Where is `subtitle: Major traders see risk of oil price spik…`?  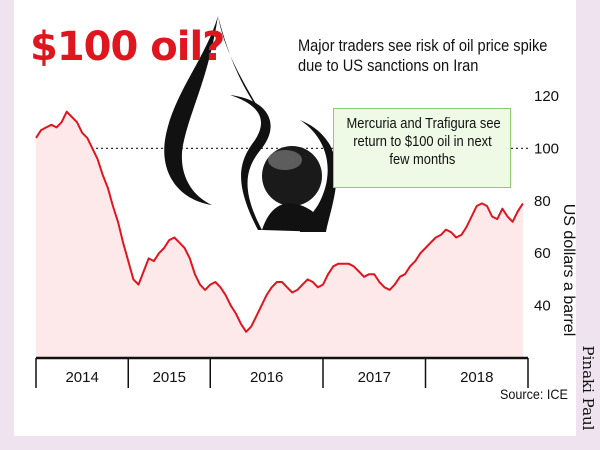 subtitle: Major traders see risk of oil price spik… is located at coordinates (423, 56).